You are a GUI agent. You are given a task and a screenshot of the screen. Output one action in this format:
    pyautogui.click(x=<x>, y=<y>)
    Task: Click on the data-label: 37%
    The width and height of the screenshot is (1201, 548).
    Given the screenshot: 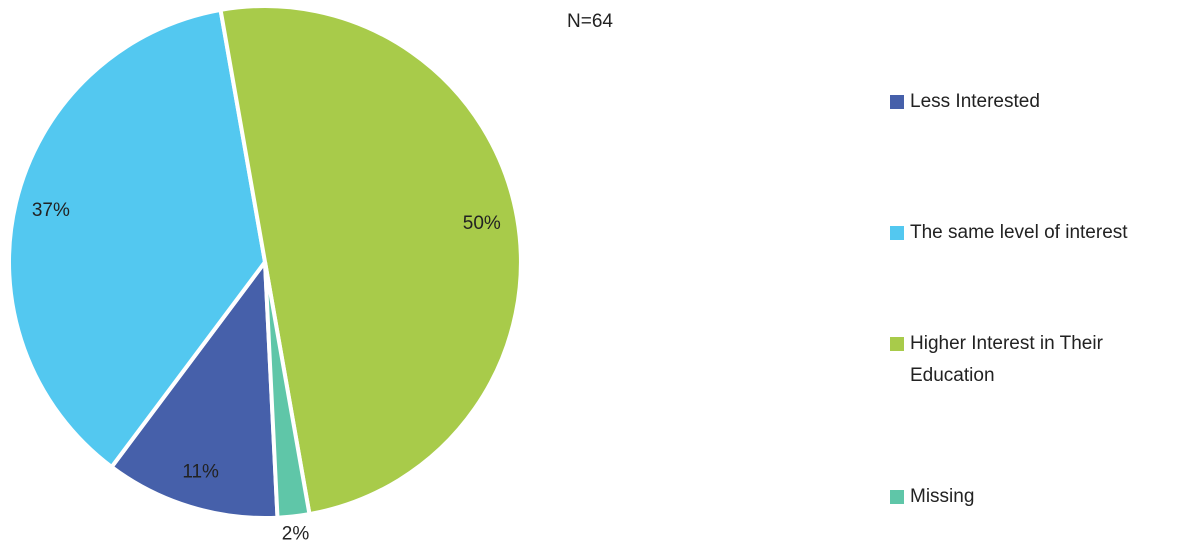 What is the action you would take?
    pyautogui.click(x=51, y=210)
    